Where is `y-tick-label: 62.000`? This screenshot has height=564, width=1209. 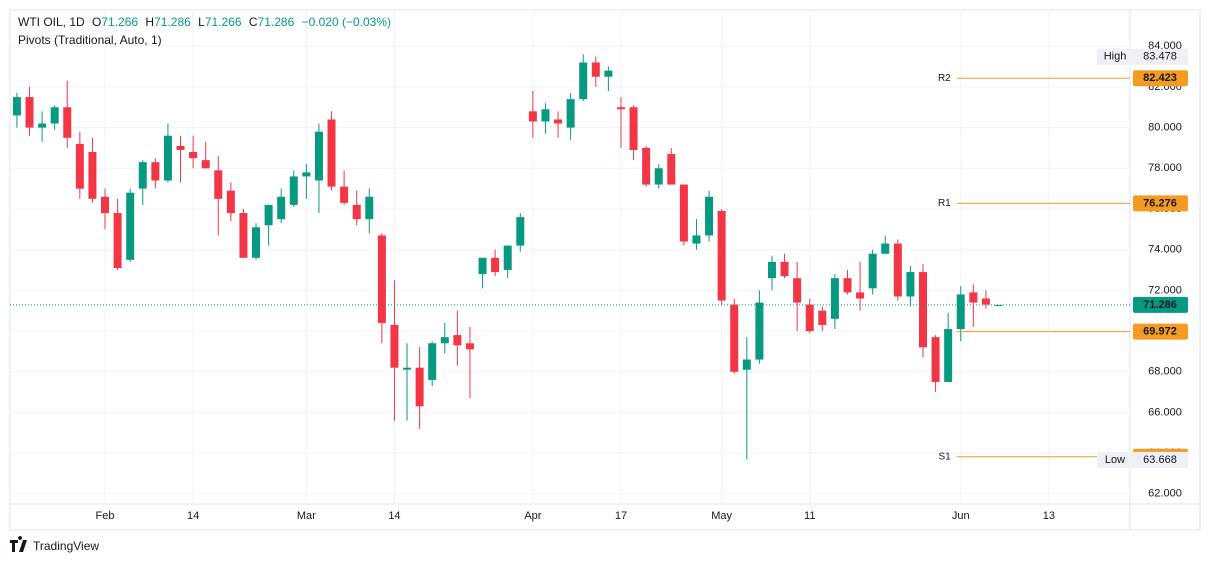 y-tick-label: 62.000 is located at coordinates (1165, 494).